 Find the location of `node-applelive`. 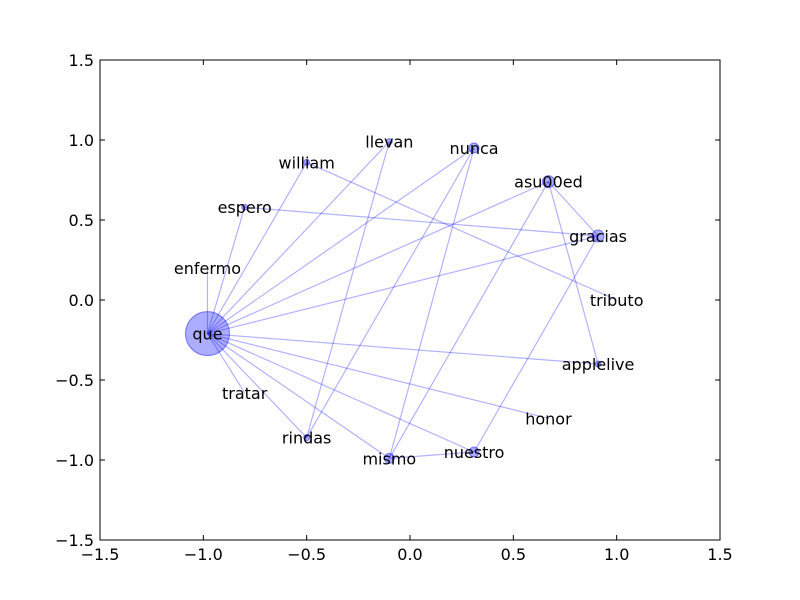

node-applelive is located at coordinates (598, 364).